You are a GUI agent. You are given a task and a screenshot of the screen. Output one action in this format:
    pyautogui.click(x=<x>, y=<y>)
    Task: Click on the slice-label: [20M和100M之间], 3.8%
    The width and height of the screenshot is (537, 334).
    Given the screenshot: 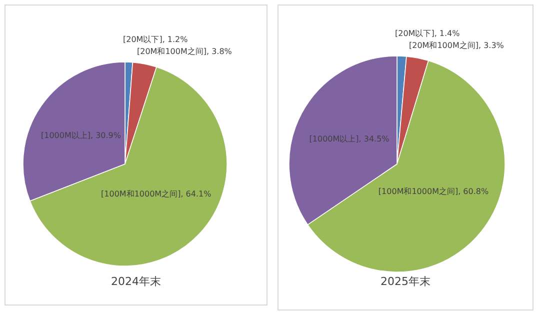 What is the action you would take?
    pyautogui.click(x=184, y=51)
    